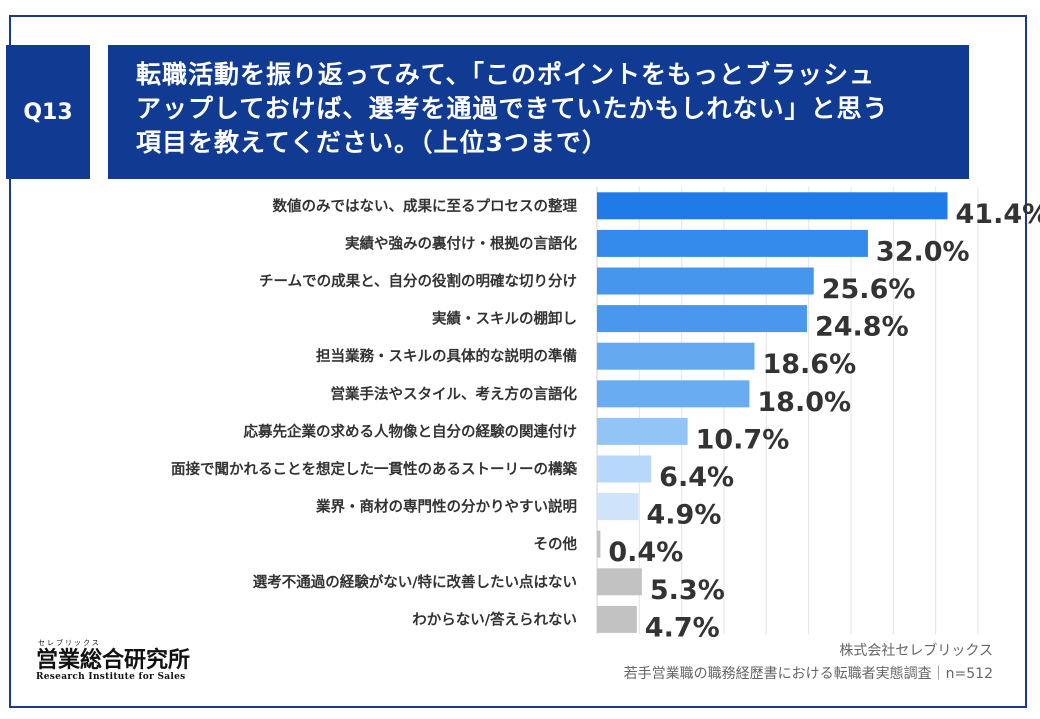  I want to click on question-title-line-1: 転職活動を振り返ってみて、「このポイントをもっとブラッシュ, so click(506, 74).